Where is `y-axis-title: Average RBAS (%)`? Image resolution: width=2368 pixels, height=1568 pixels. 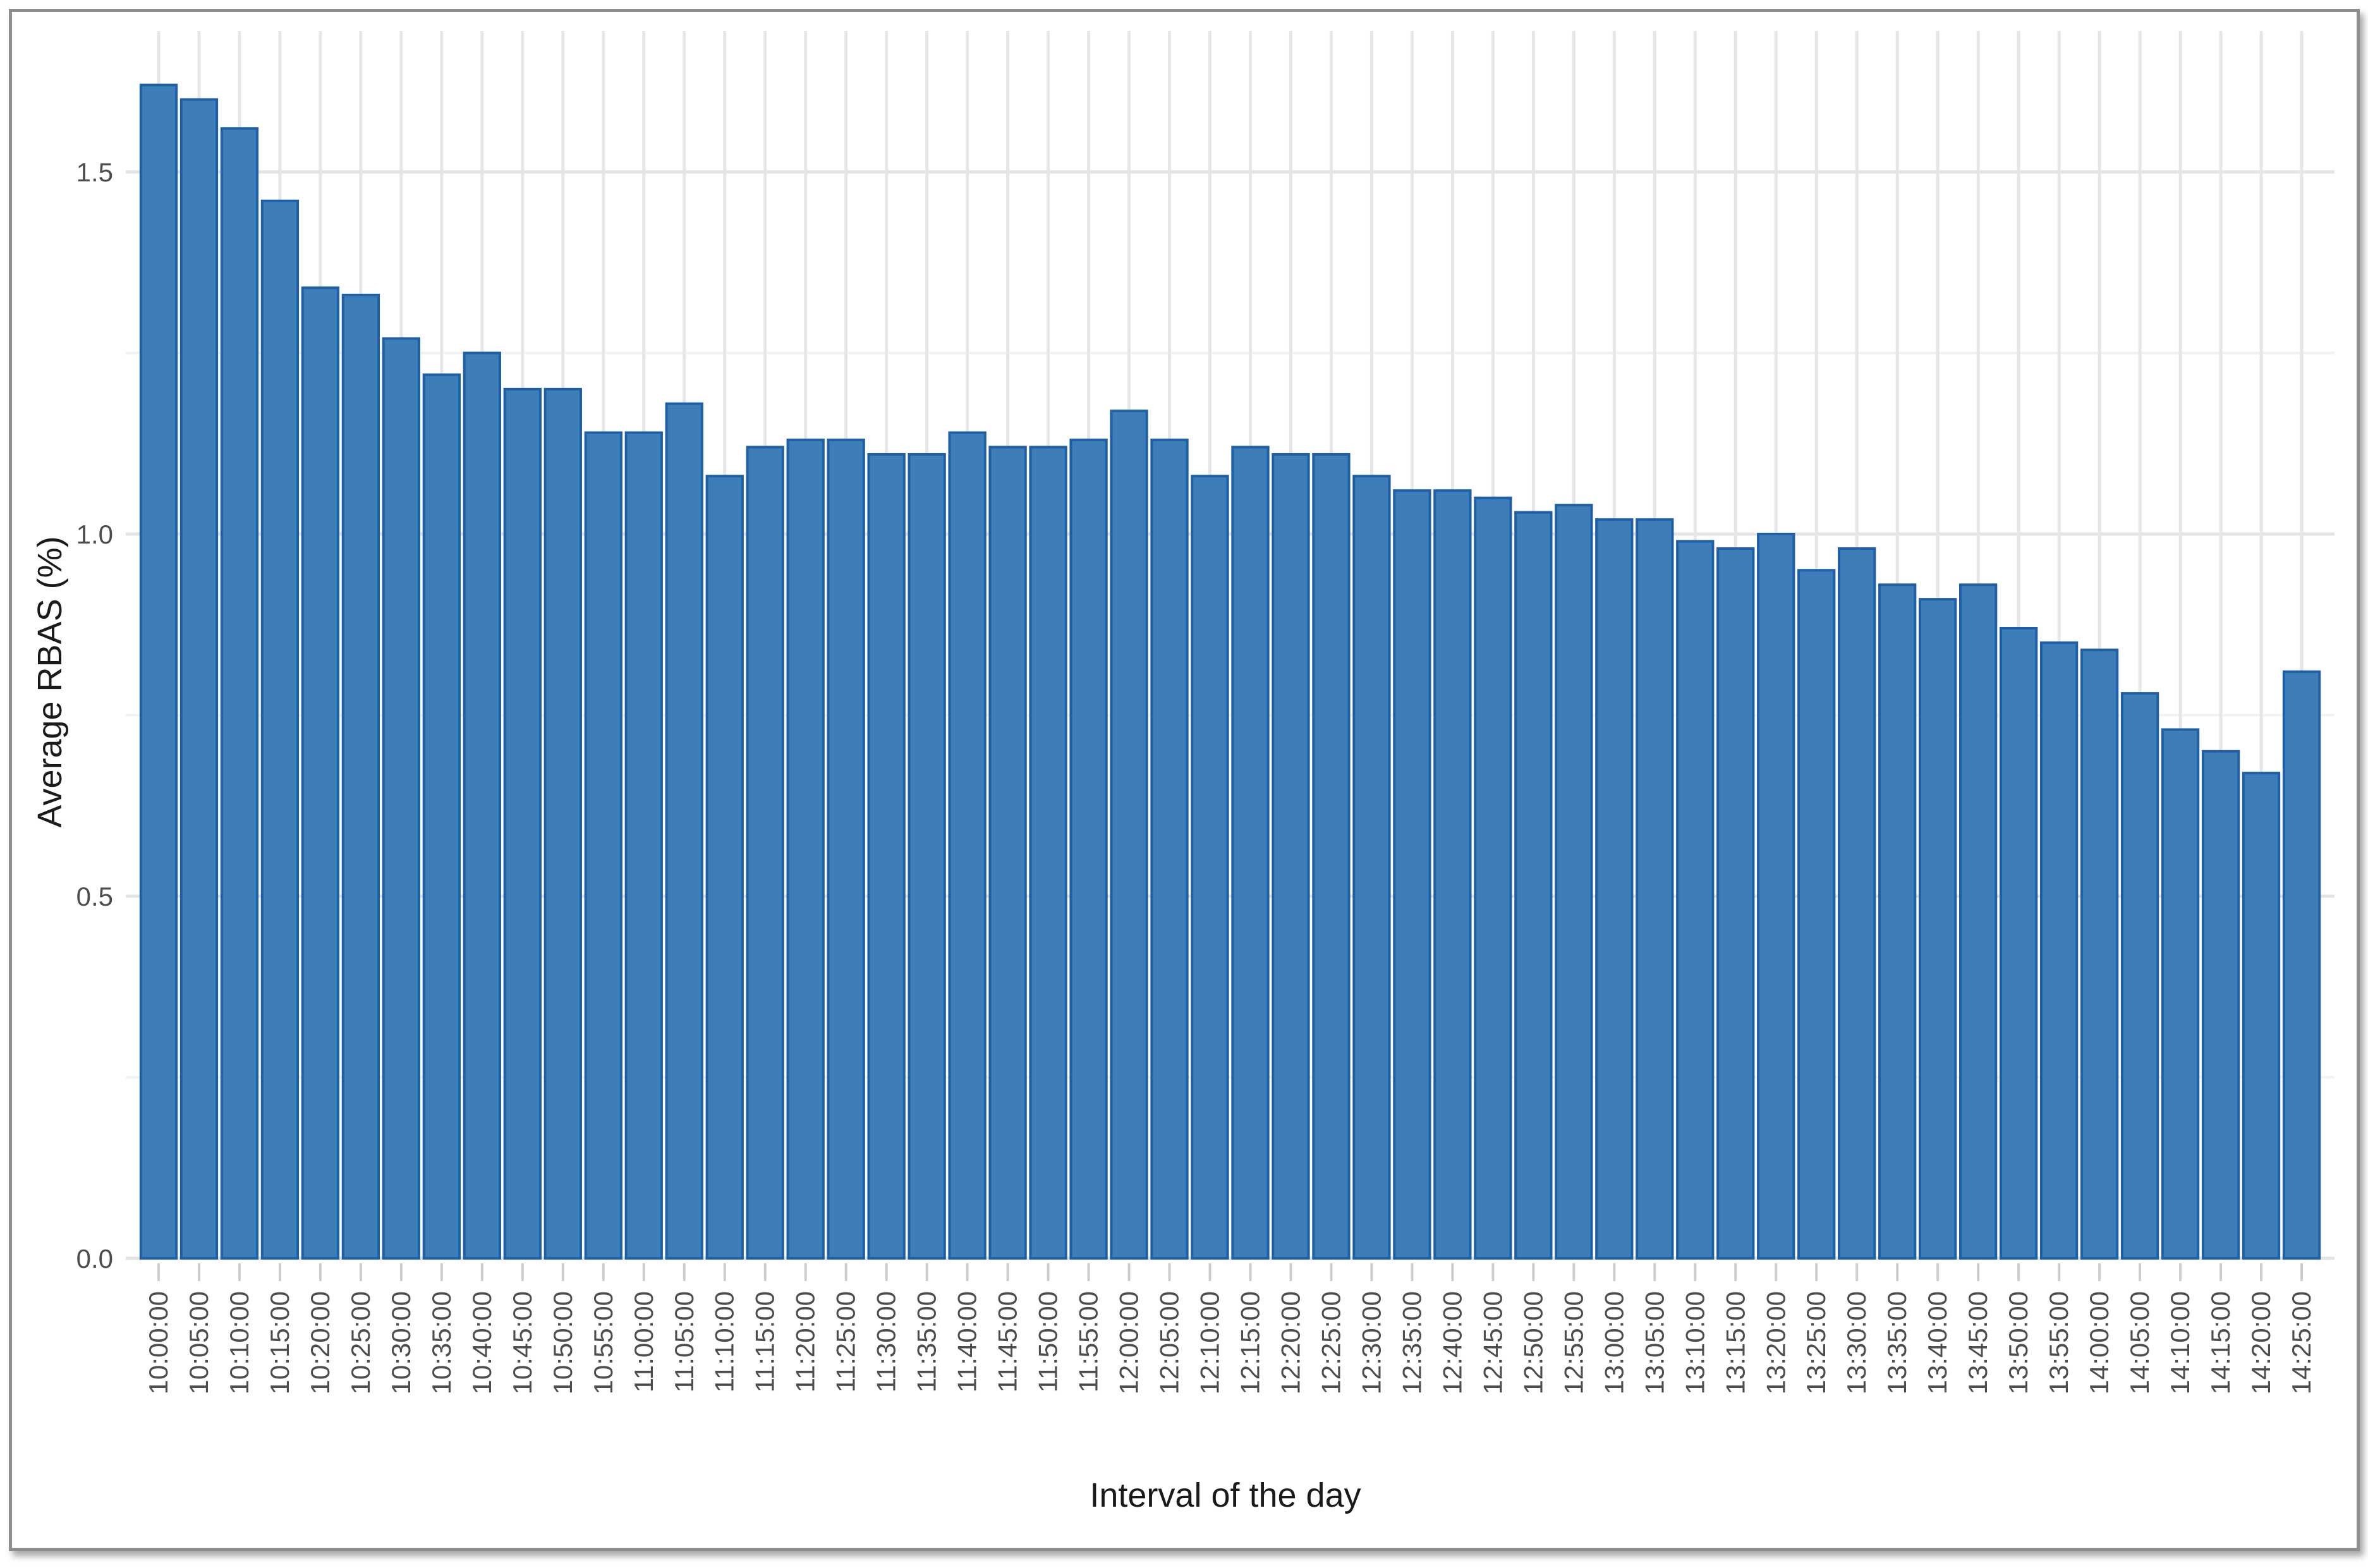 y-axis-title: Average RBAS (%) is located at coordinates (50, 681).